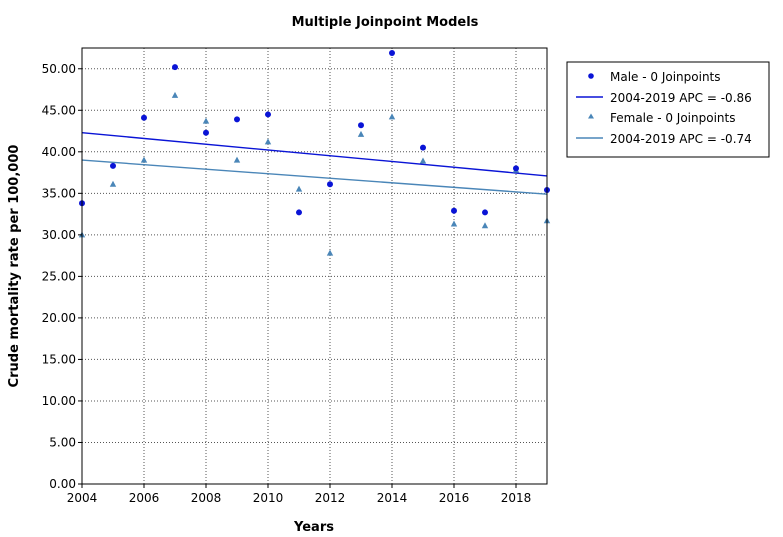 This screenshot has width=783, height=537. Describe the element at coordinates (59, 110) in the screenshot. I see `y-tick-label: 45.00` at that location.